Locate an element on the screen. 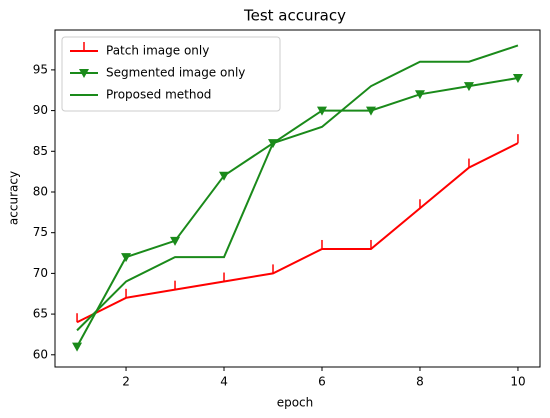  x-tick-label: 4 is located at coordinates (224, 382).